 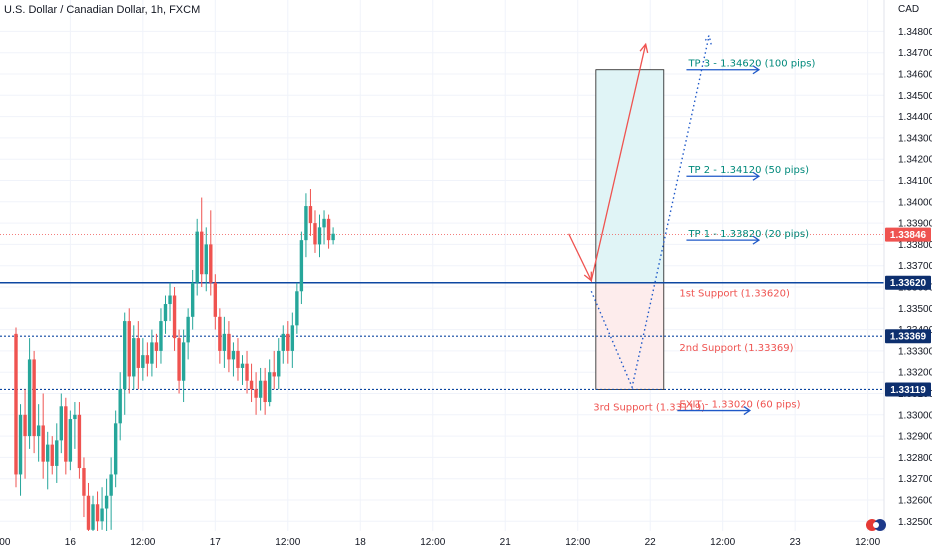 I want to click on y-tick-label: 1.34200, so click(x=915, y=160).